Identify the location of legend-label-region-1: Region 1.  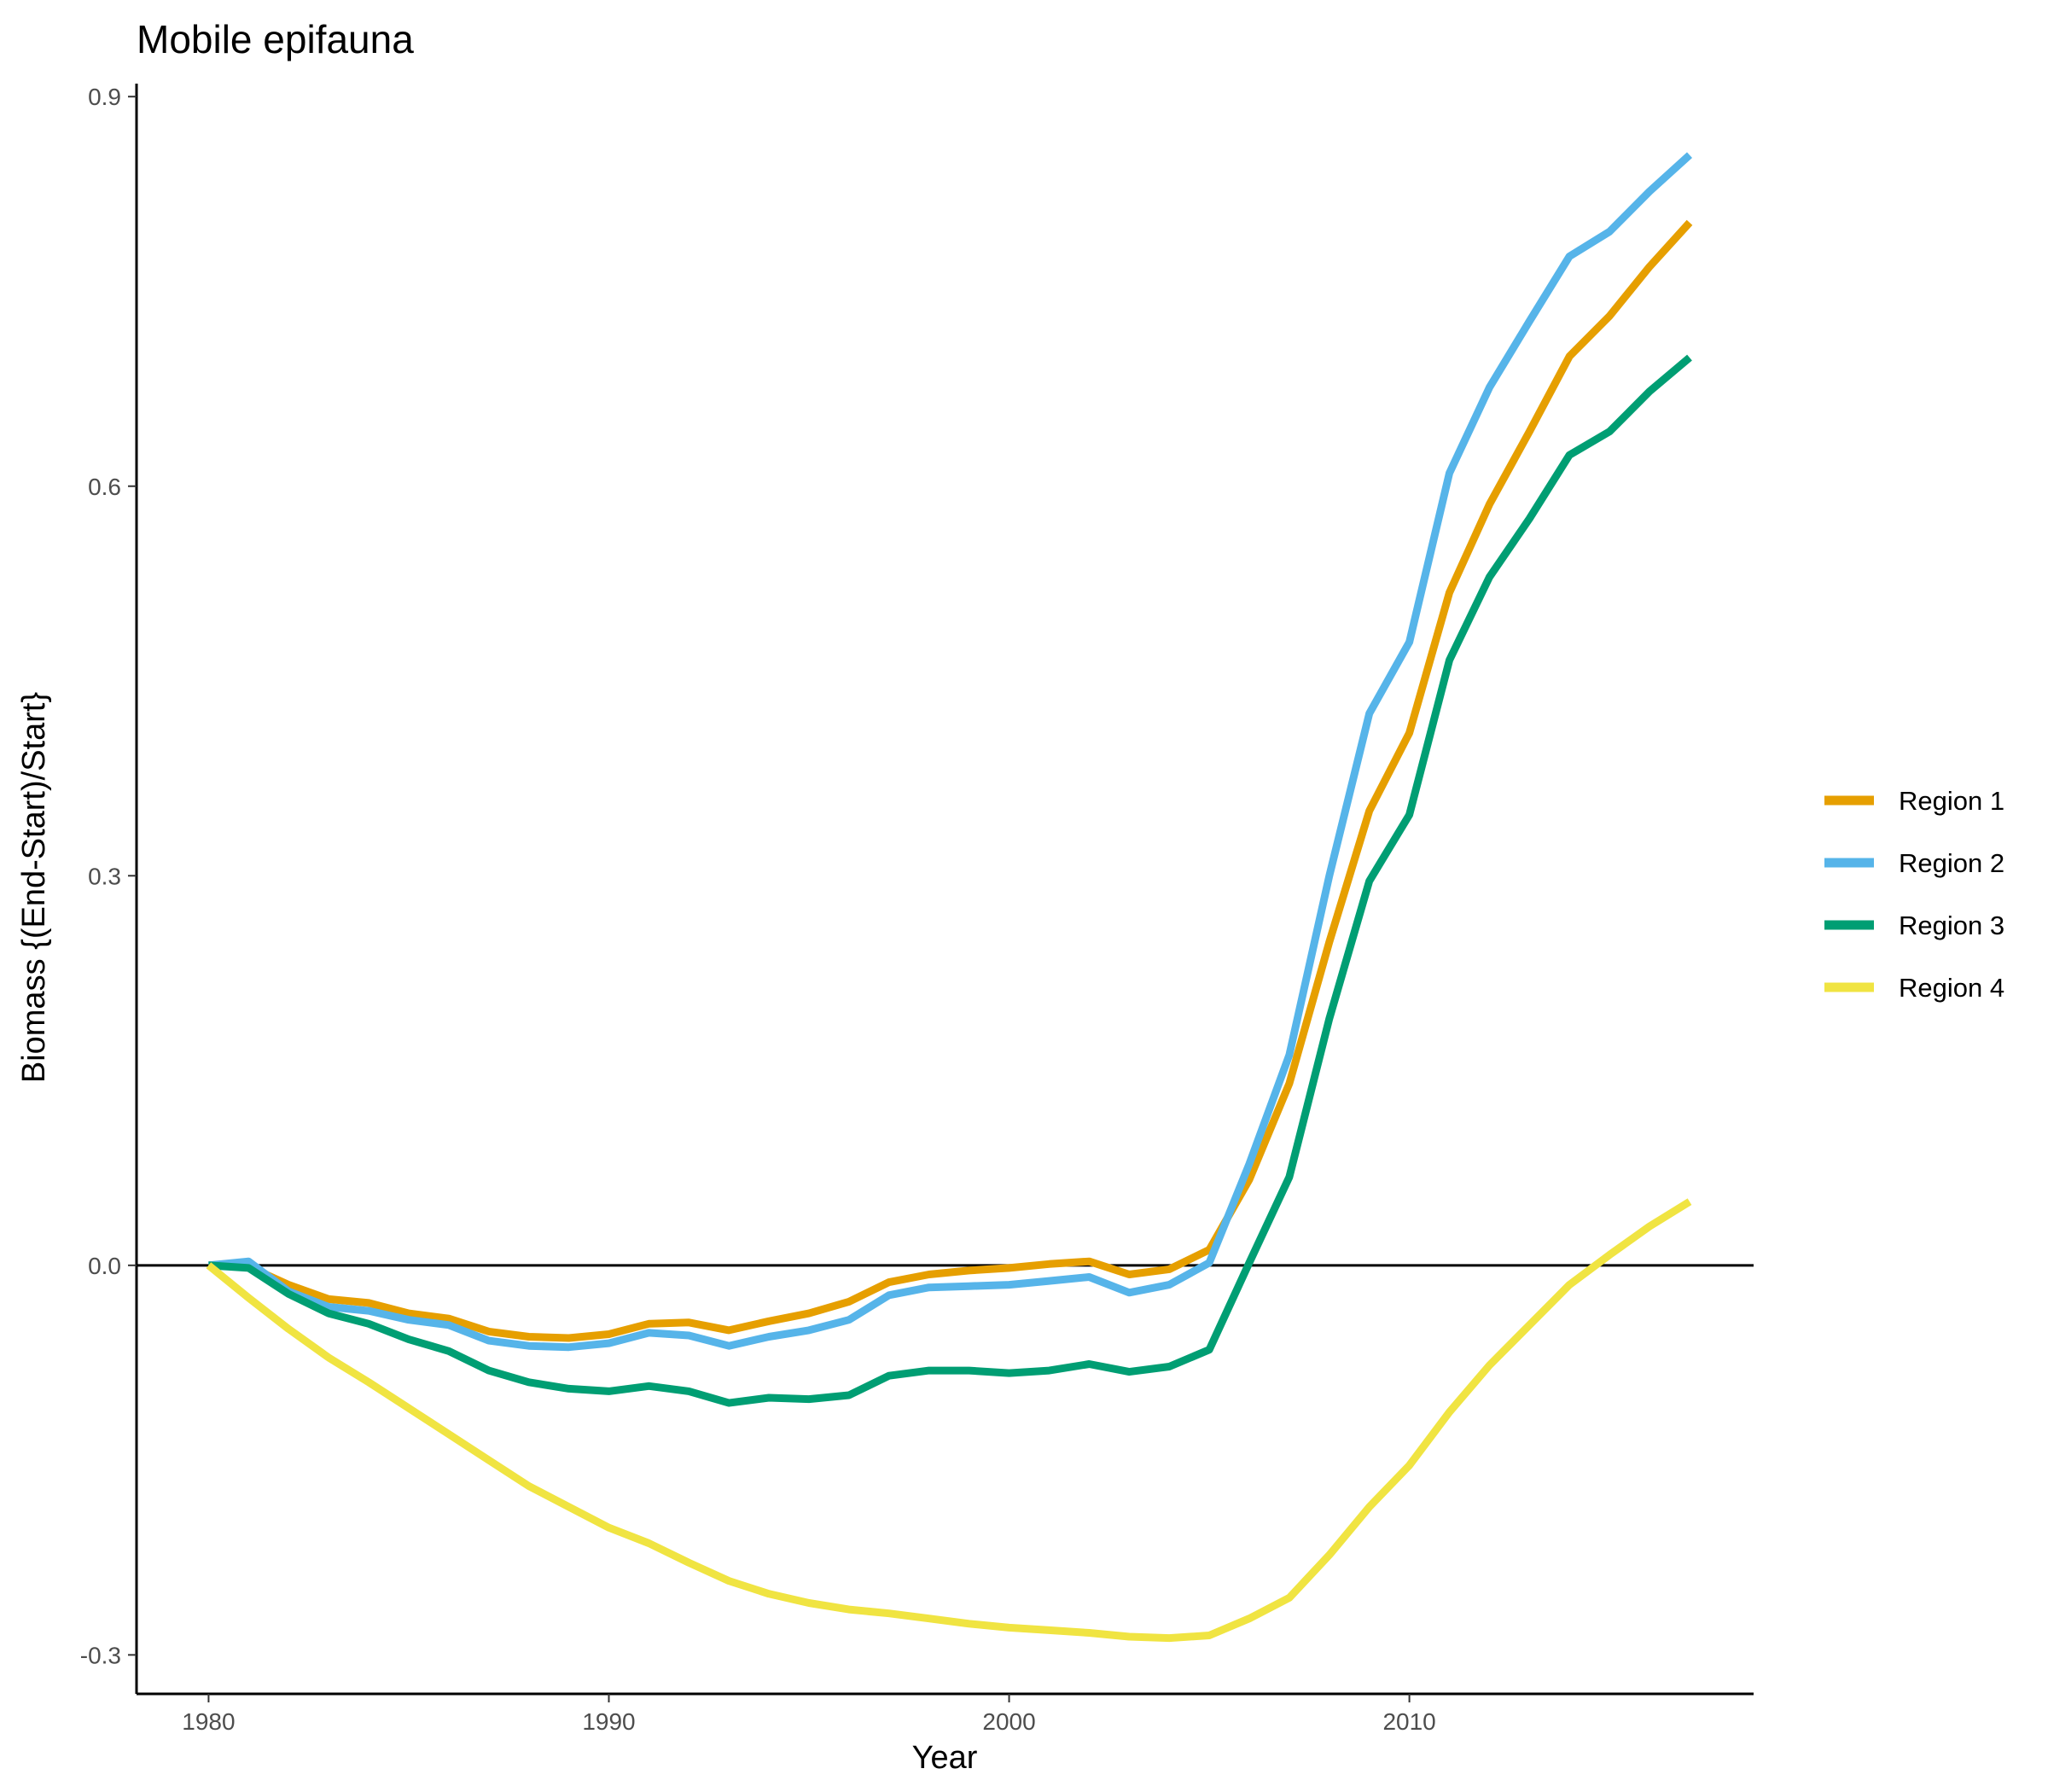
(1952, 801).